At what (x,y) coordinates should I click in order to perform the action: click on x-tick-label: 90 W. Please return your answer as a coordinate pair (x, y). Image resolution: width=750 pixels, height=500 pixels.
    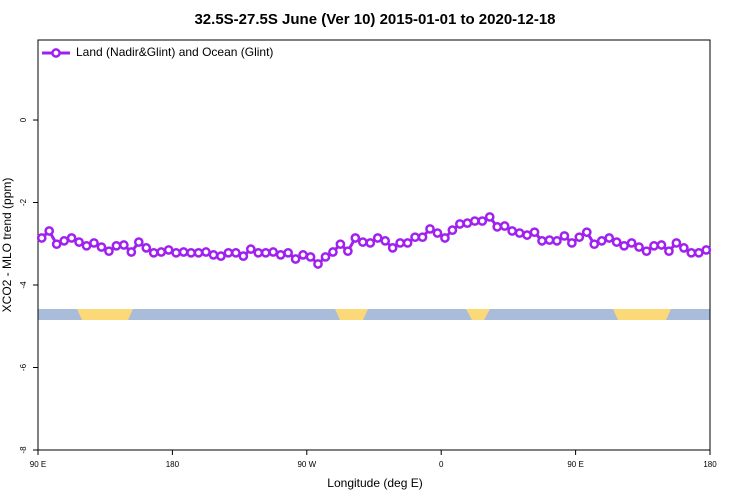
    Looking at the image, I should click on (306, 464).